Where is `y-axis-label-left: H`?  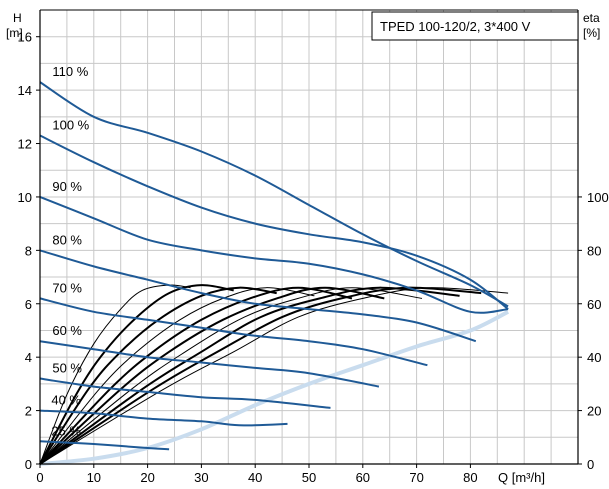 y-axis-label-left: H is located at coordinates (17, 18).